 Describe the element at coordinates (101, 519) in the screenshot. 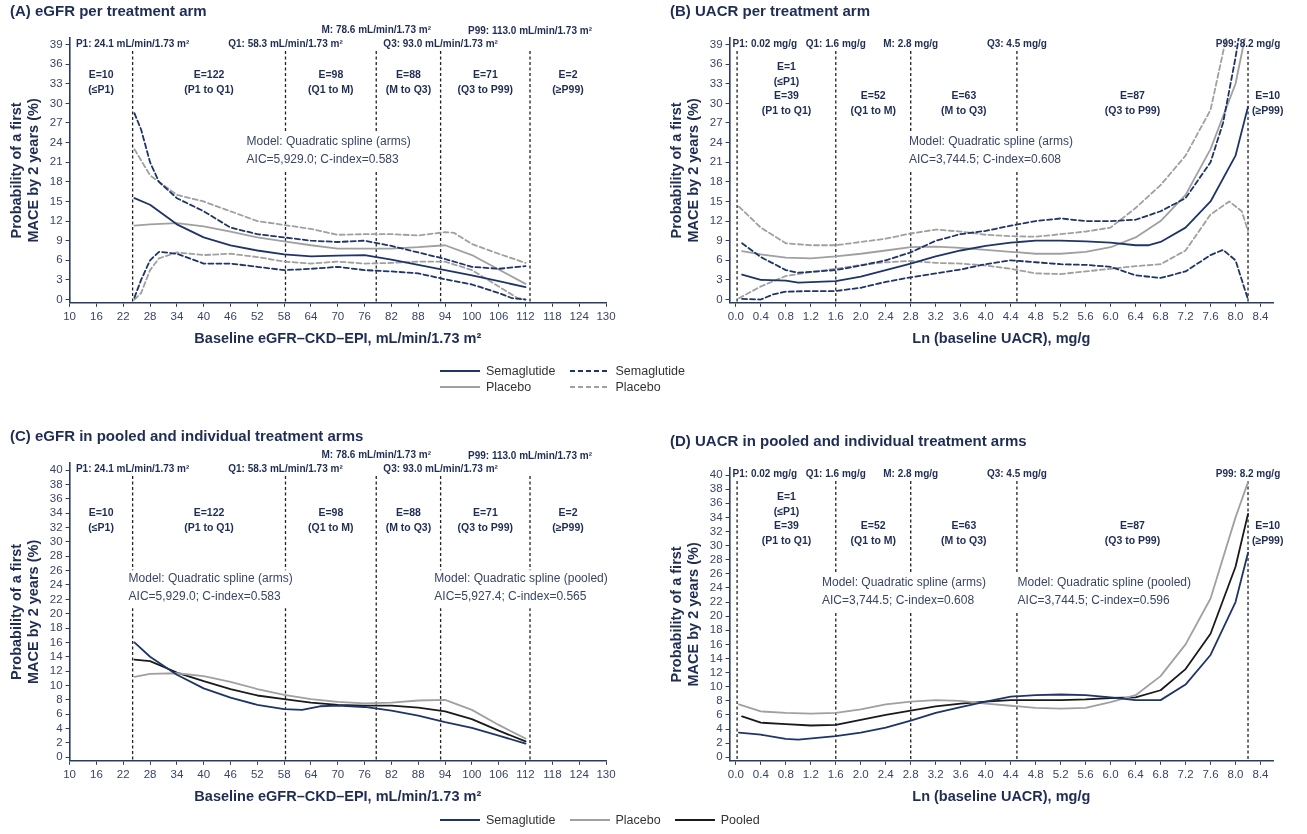

I see `annotation: E=10 (≤P1)` at that location.